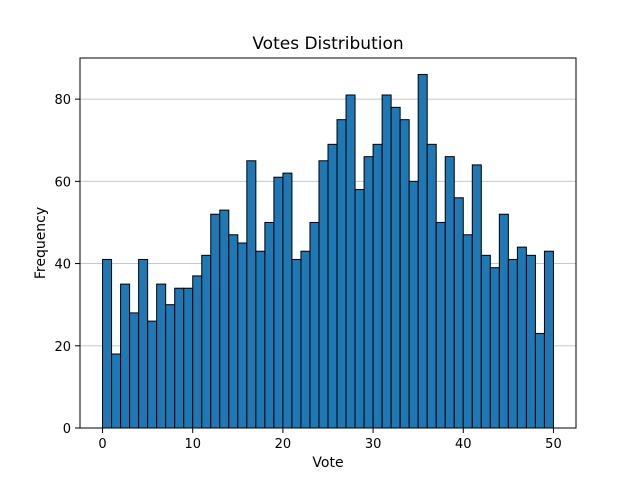  What do you see at coordinates (553, 444) in the screenshot?
I see `x-tick-label: 50` at bounding box center [553, 444].